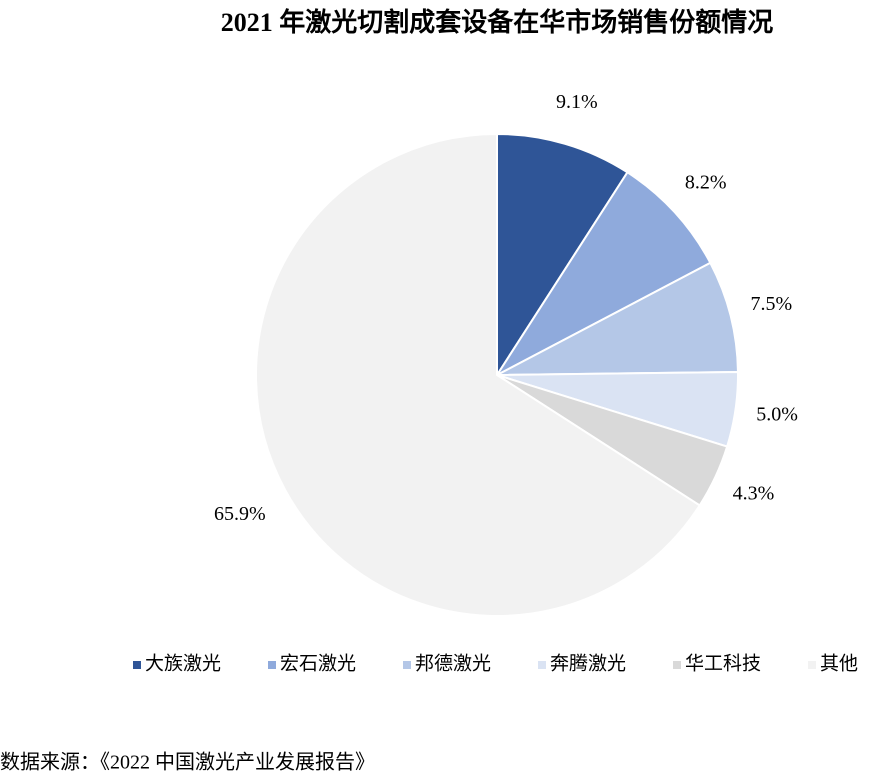 The width and height of the screenshot is (885, 783). What do you see at coordinates (754, 493) in the screenshot?
I see `data-label: 4.3%` at bounding box center [754, 493].